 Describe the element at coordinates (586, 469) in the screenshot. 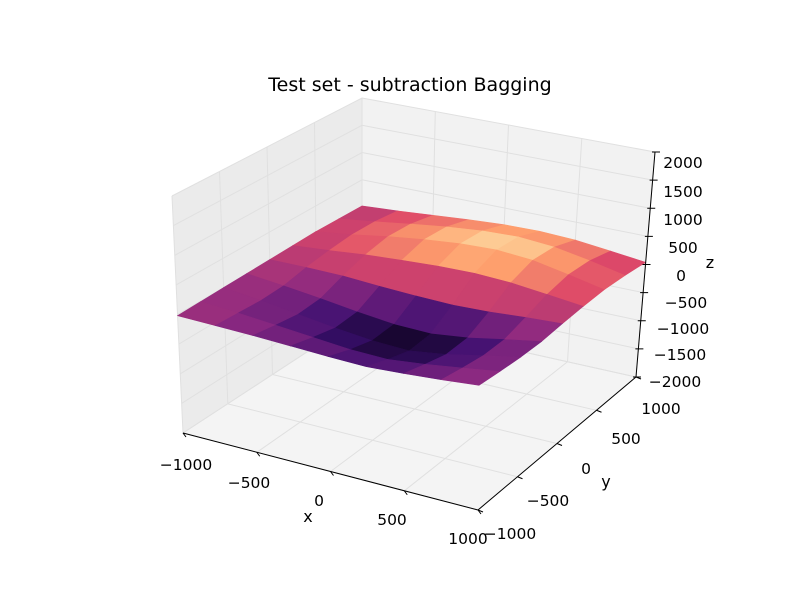

I see `y-tick-label: 0` at that location.